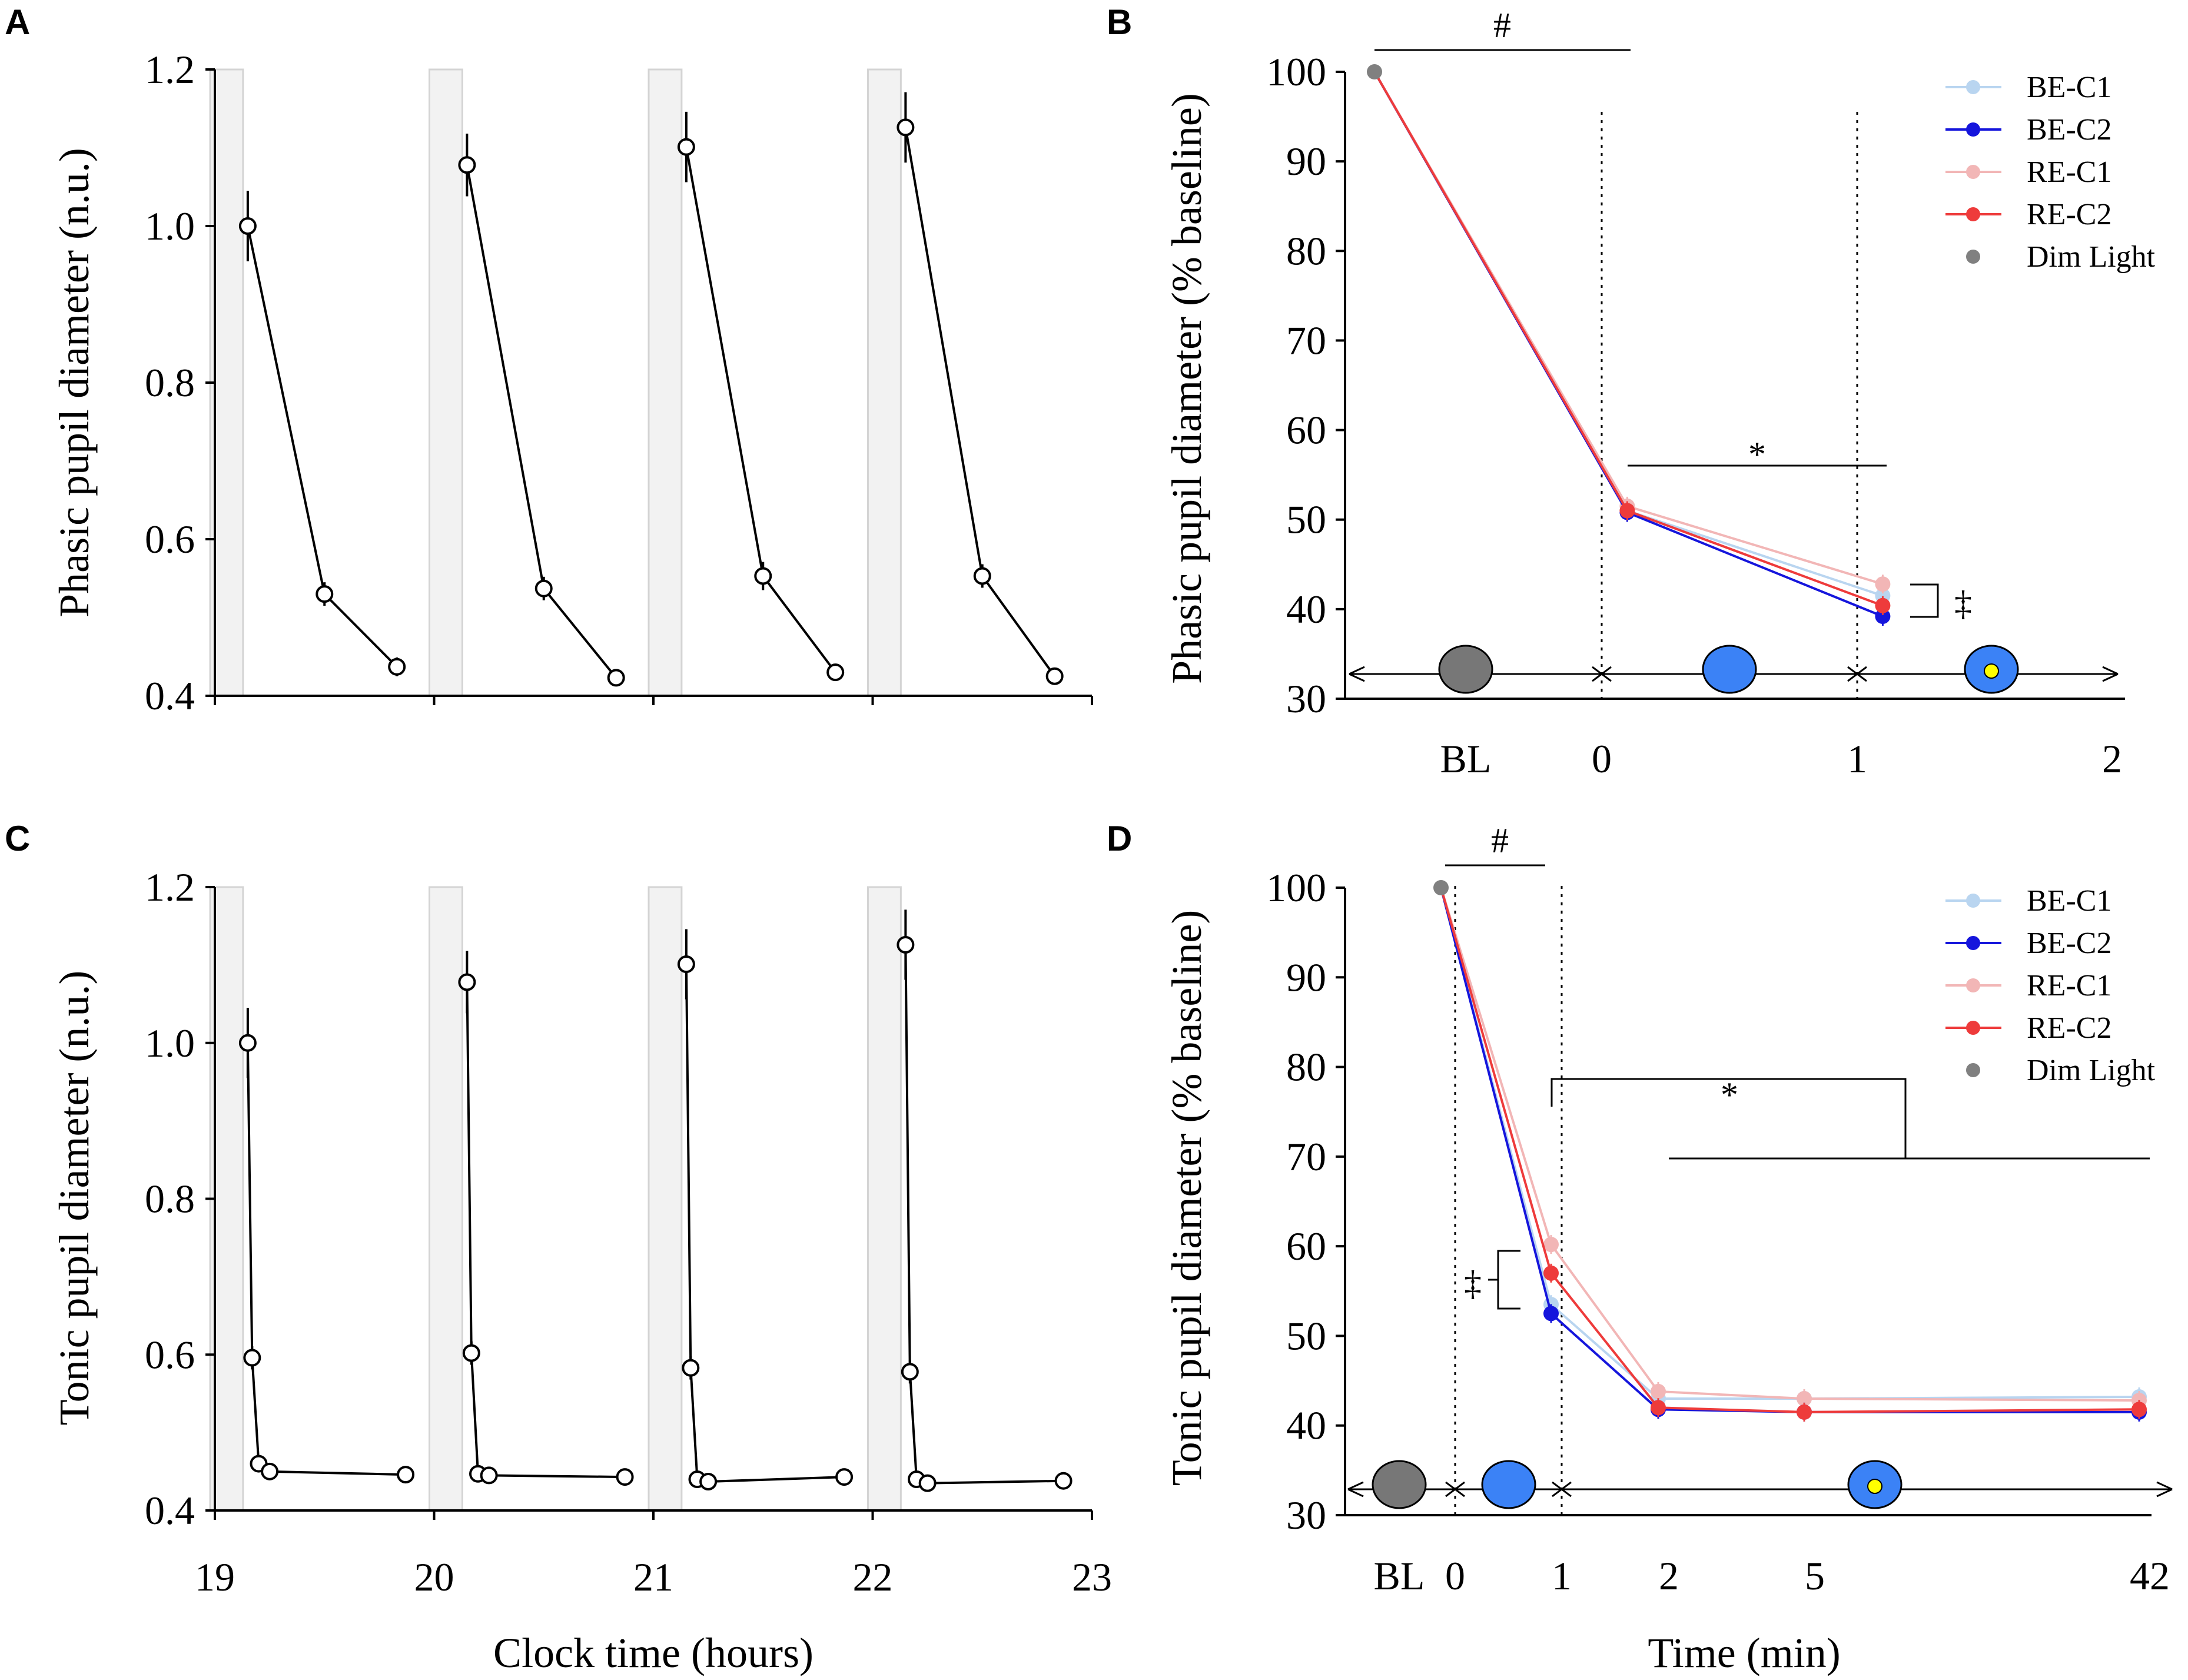 The width and height of the screenshot is (2188, 1680). Describe the element at coordinates (1306, 430) in the screenshot. I see `y-tick-label-3: 60` at that location.